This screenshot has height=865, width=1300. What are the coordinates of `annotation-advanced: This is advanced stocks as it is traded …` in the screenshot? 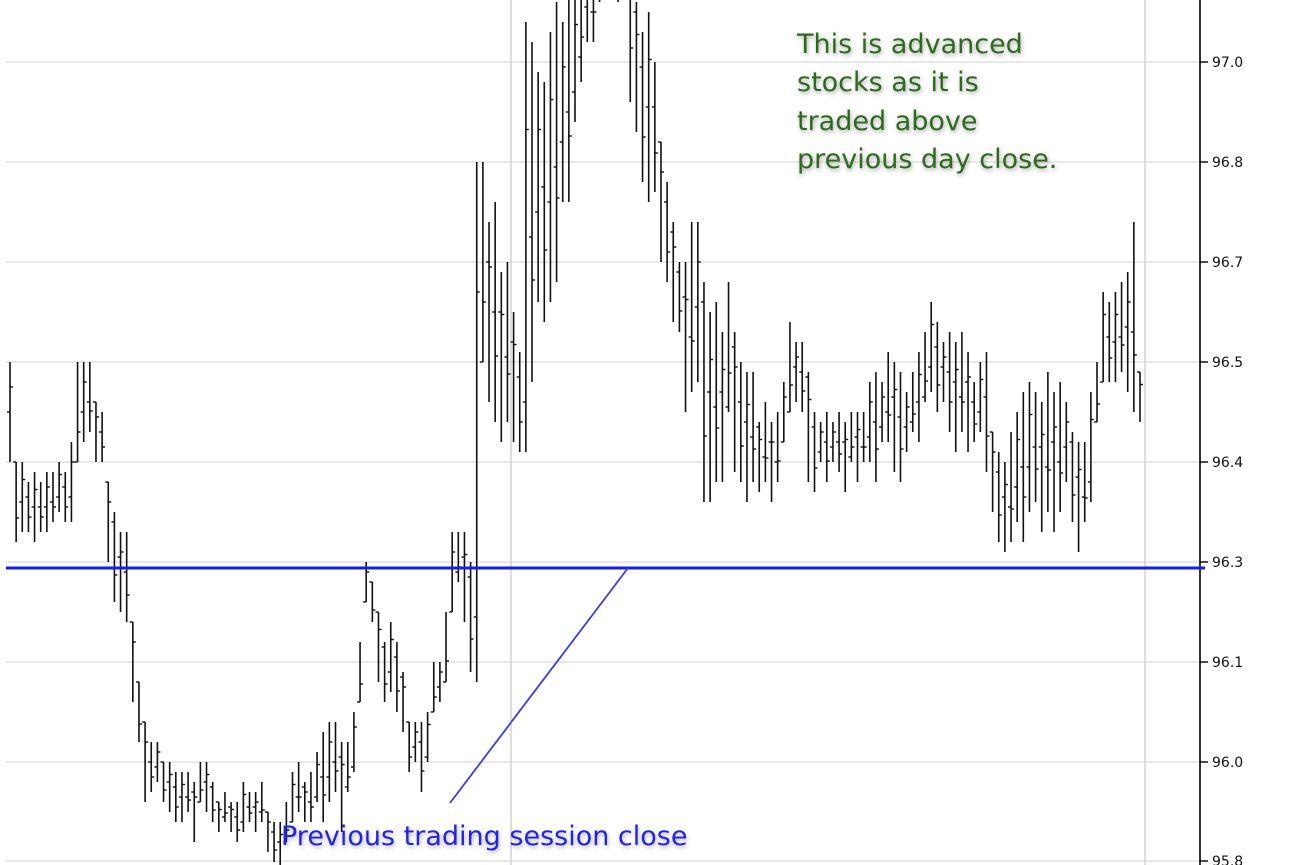 It's located at (926, 102).